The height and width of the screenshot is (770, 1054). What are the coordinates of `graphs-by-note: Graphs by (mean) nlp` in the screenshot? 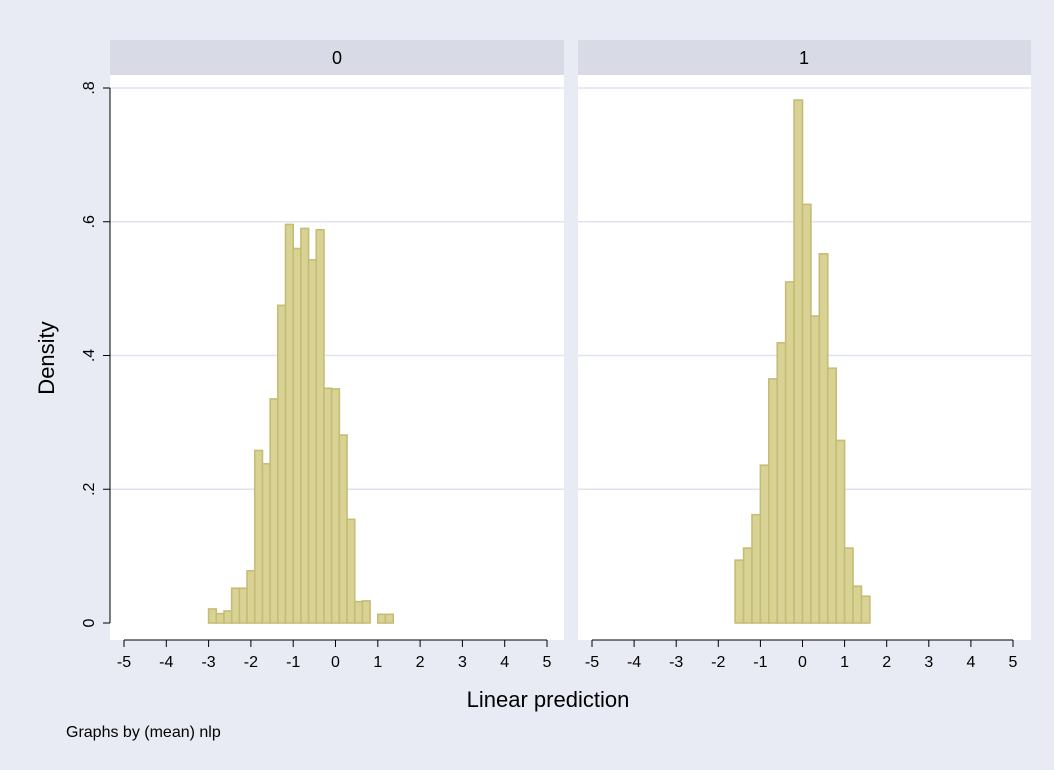 It's located at (143, 732).